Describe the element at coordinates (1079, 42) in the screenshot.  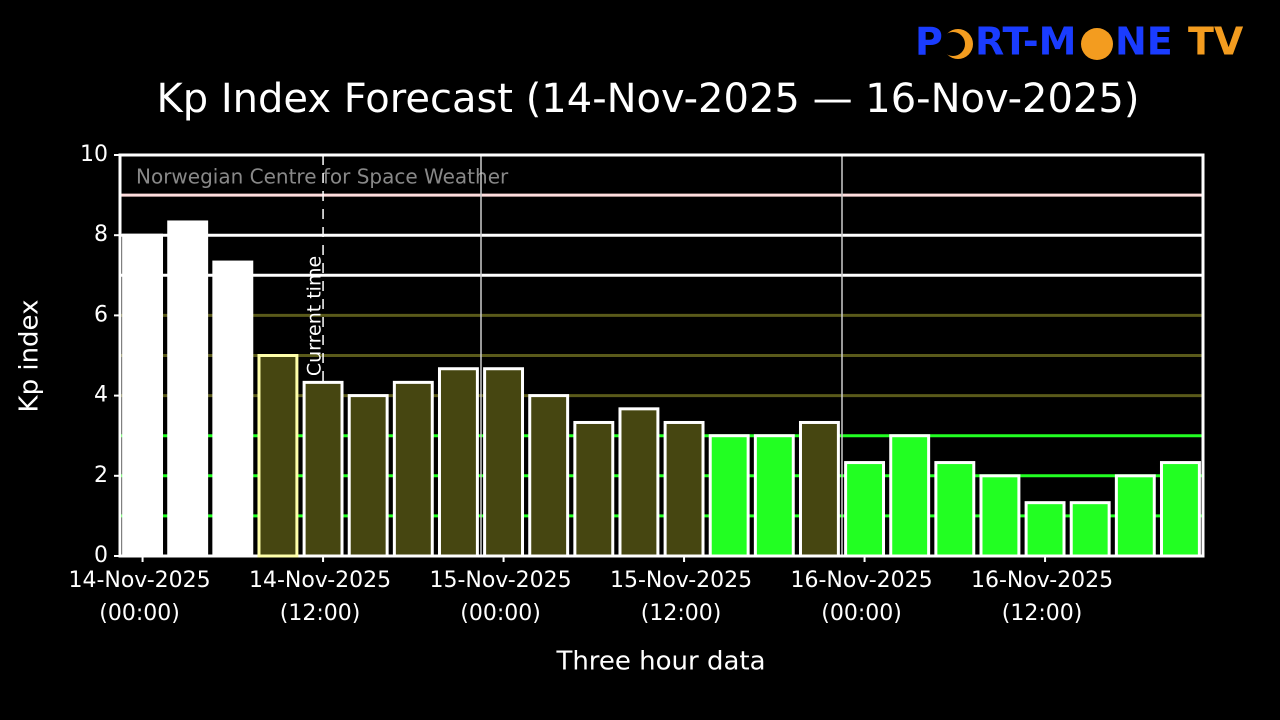
I see `logo: P RT-M NE TV` at that location.